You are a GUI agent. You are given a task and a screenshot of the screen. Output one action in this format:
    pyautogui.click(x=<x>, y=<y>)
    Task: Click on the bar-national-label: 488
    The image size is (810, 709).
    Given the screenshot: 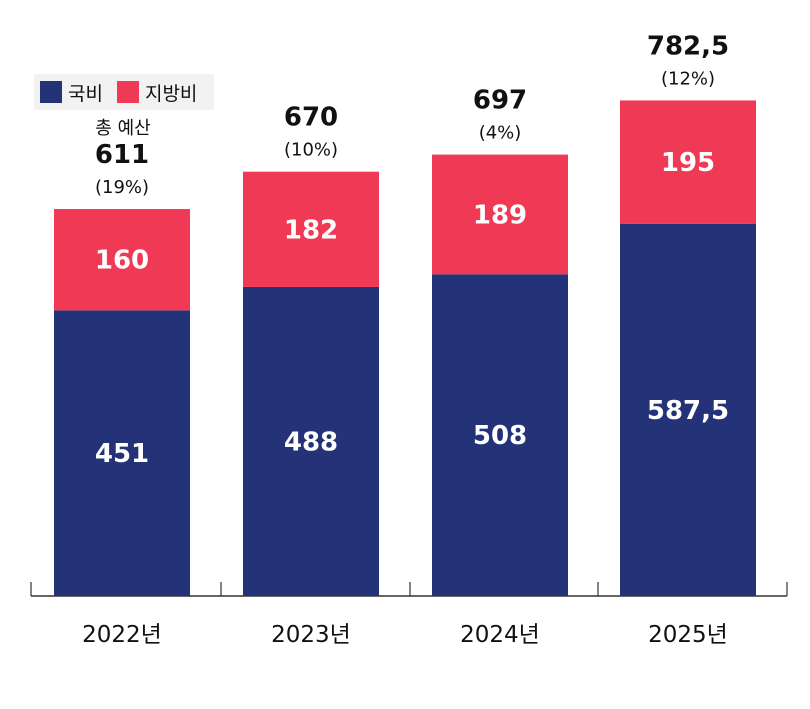 What is the action you would take?
    pyautogui.click(x=311, y=442)
    